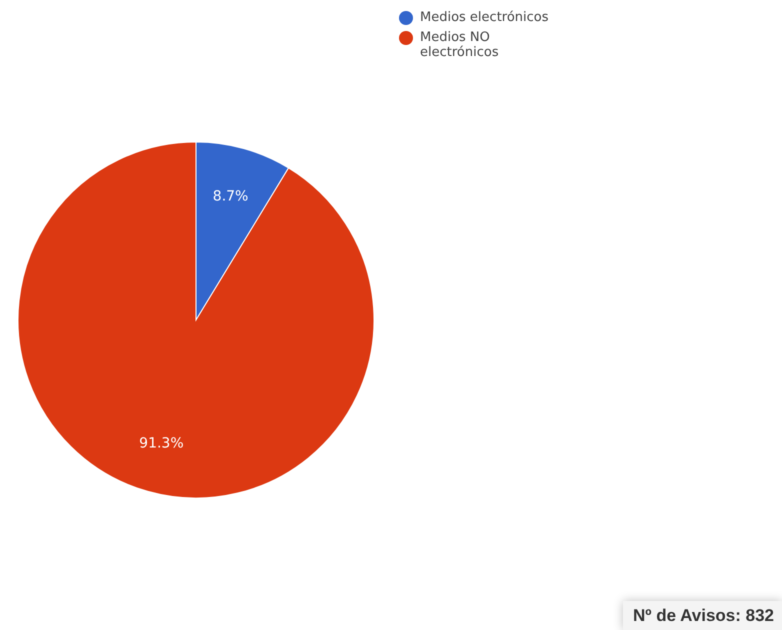 The image size is (782, 630). I want to click on data-label: 91.3%, so click(161, 443).